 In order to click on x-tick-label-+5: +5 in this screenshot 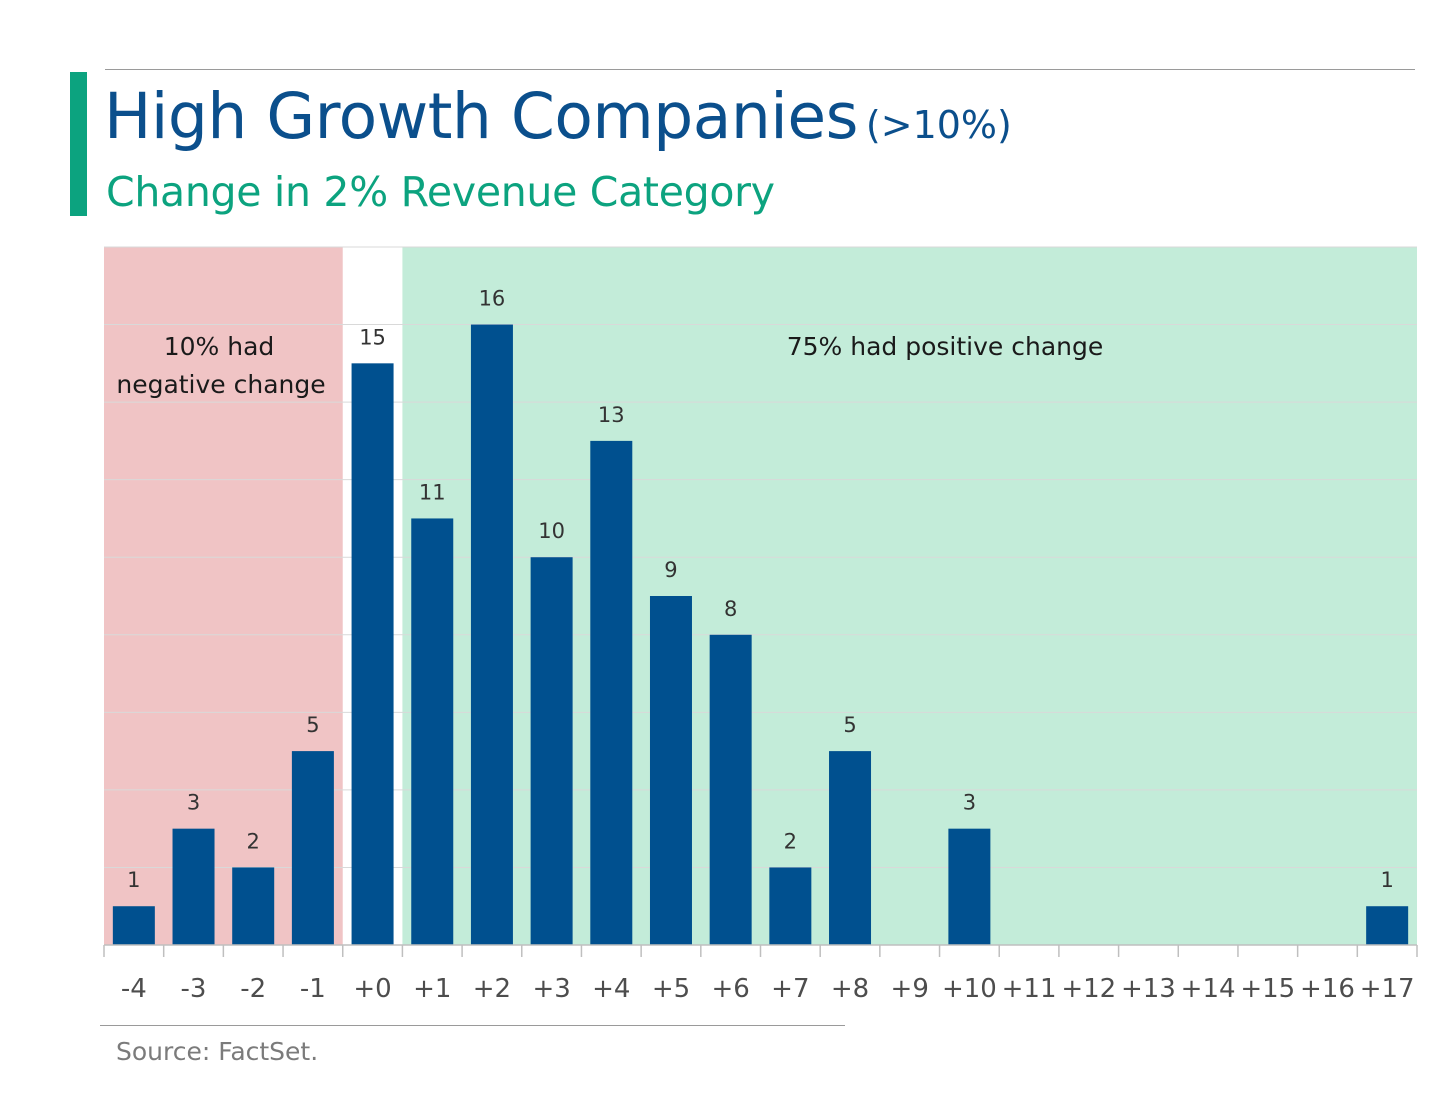, I will do `click(671, 989)`.